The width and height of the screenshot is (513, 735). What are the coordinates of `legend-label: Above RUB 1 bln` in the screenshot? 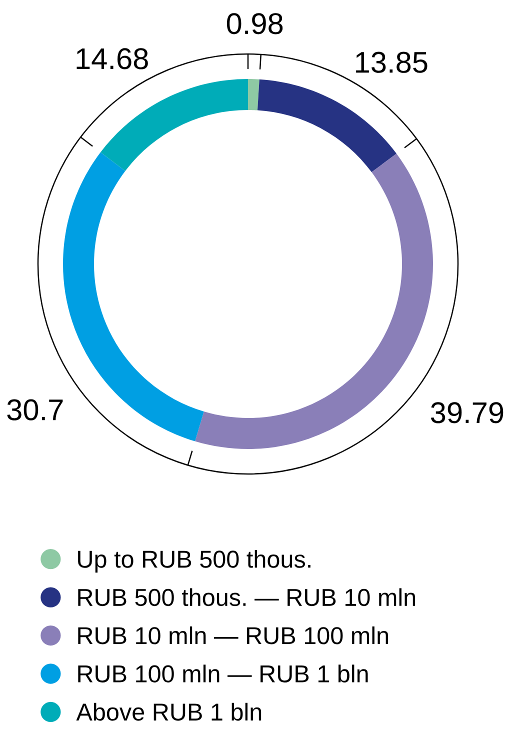 It's located at (169, 711).